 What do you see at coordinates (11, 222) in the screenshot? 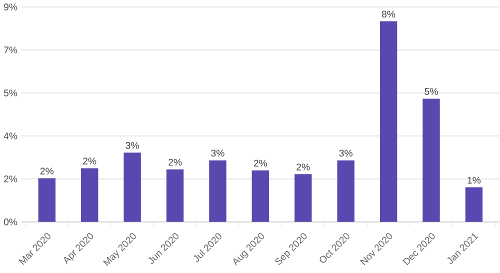
I see `y-tick-label: 0%` at bounding box center [11, 222].